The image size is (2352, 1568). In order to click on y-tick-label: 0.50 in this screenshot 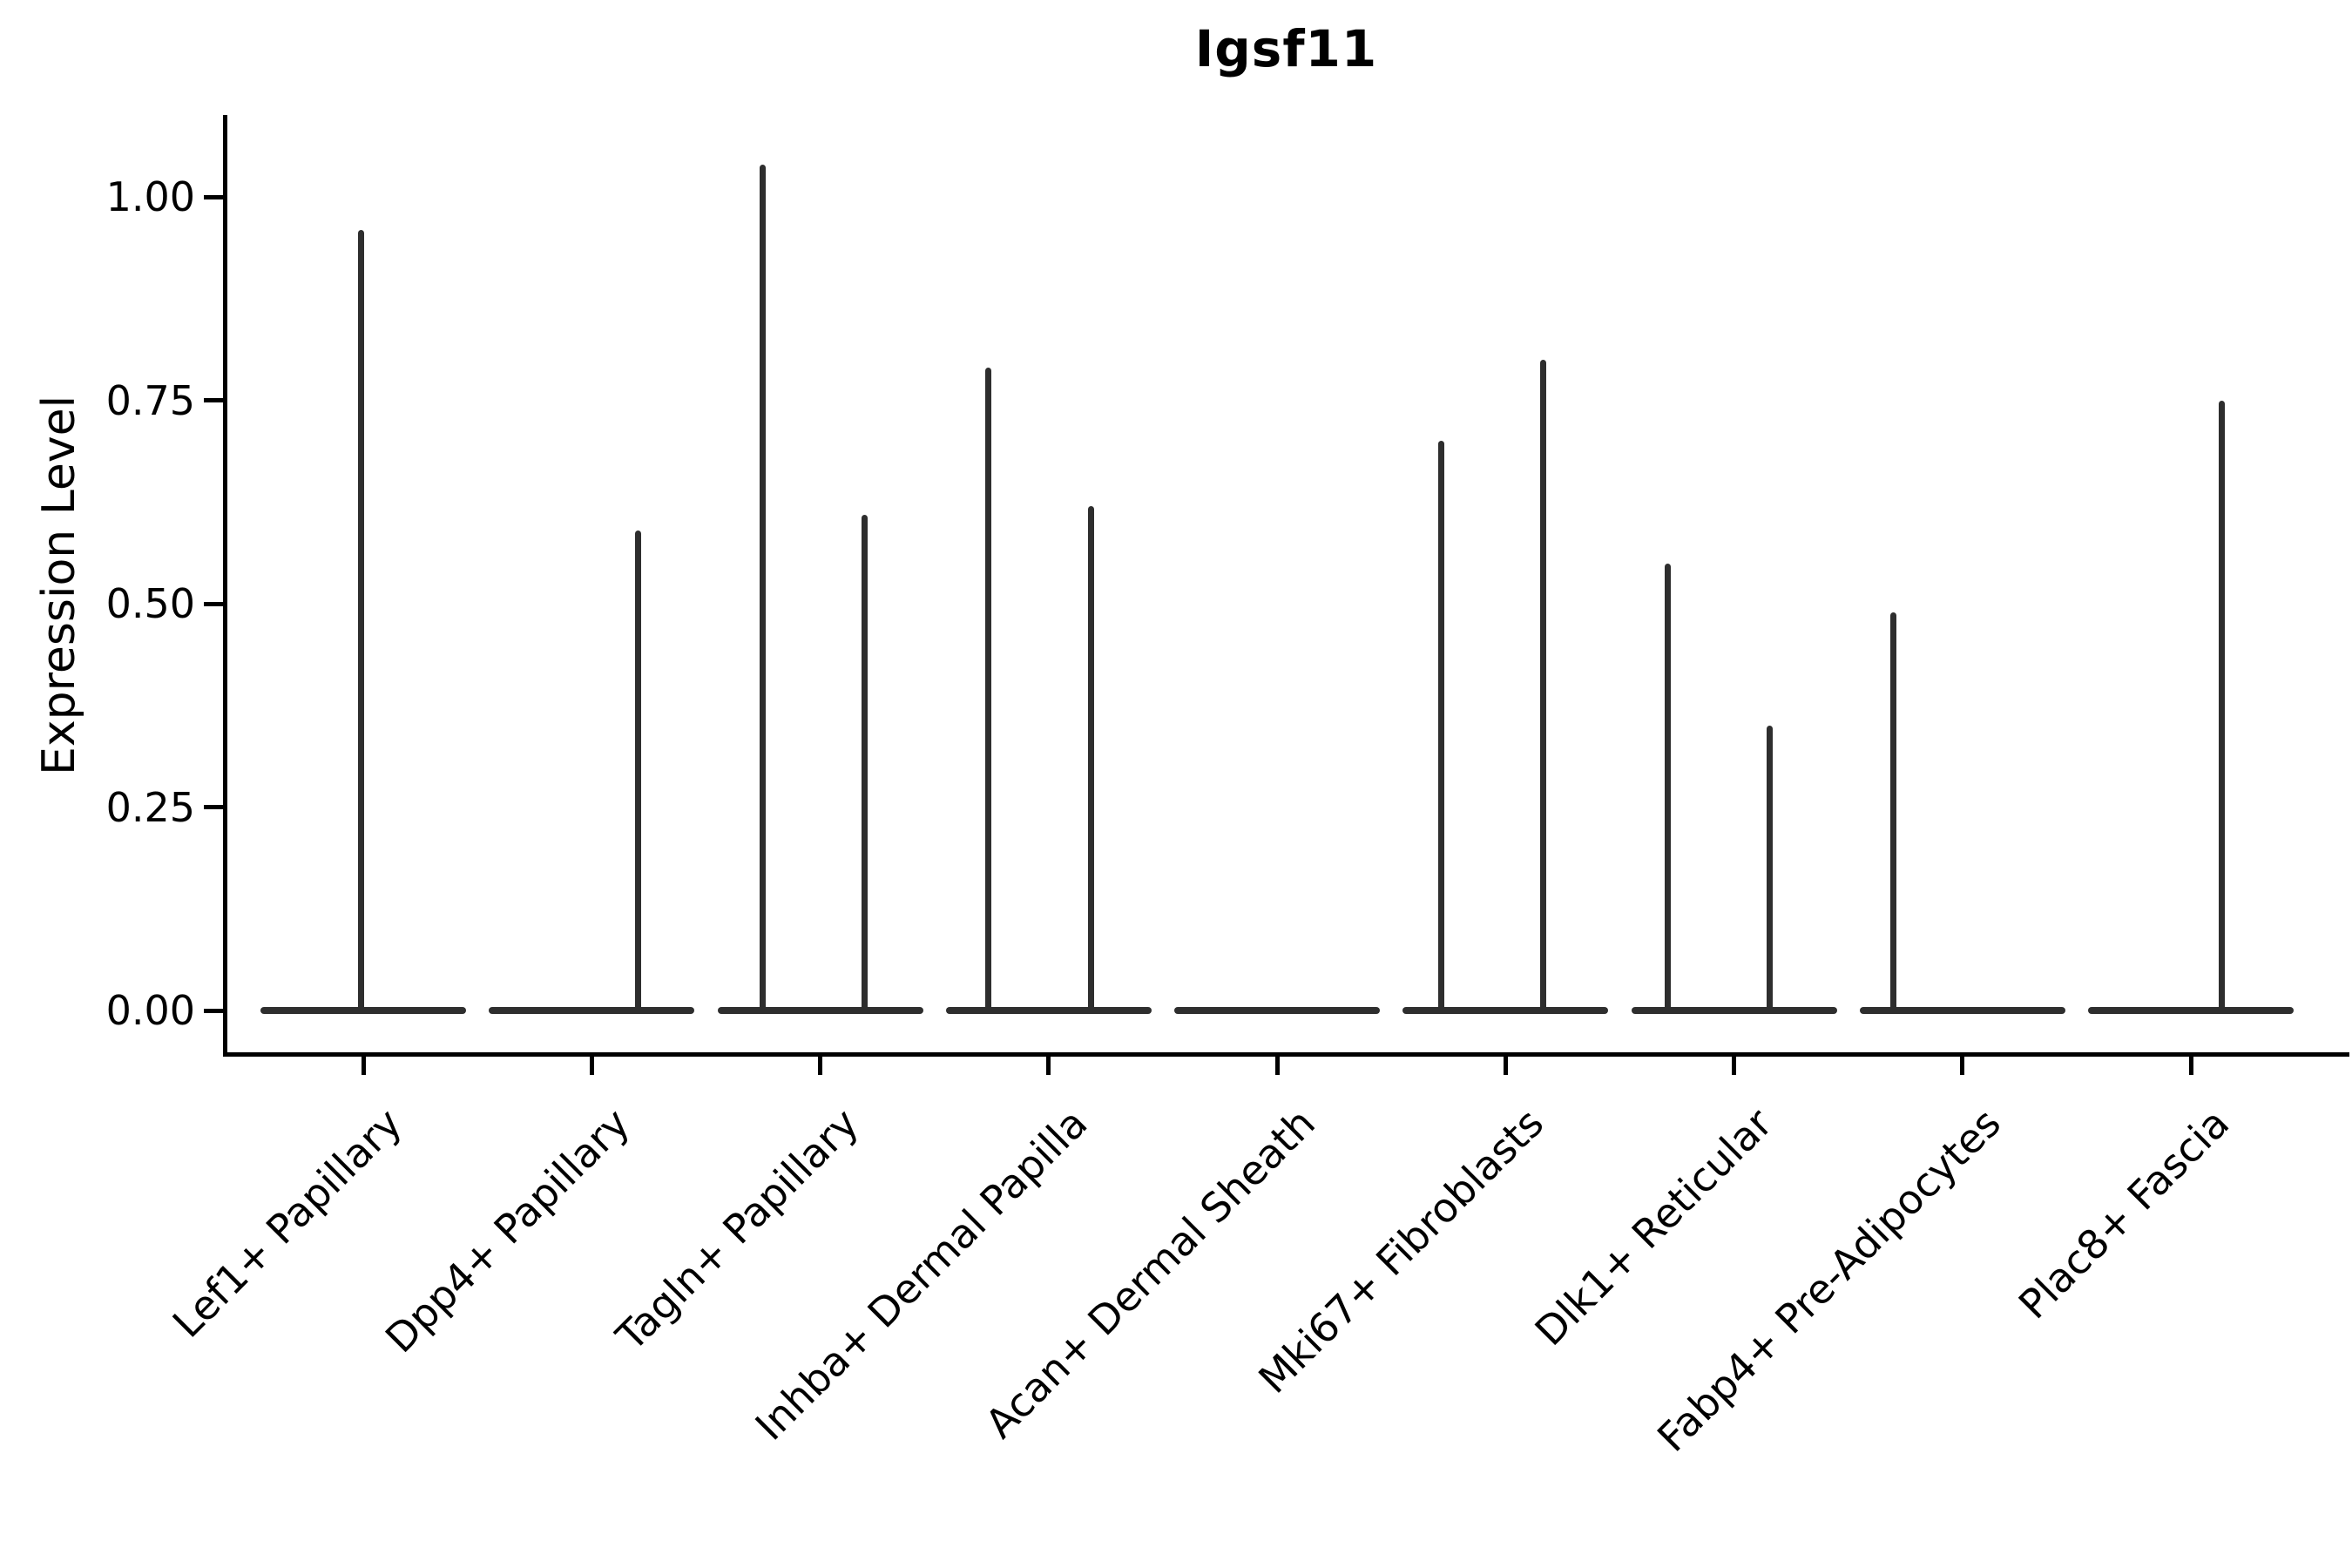, I will do `click(150, 604)`.